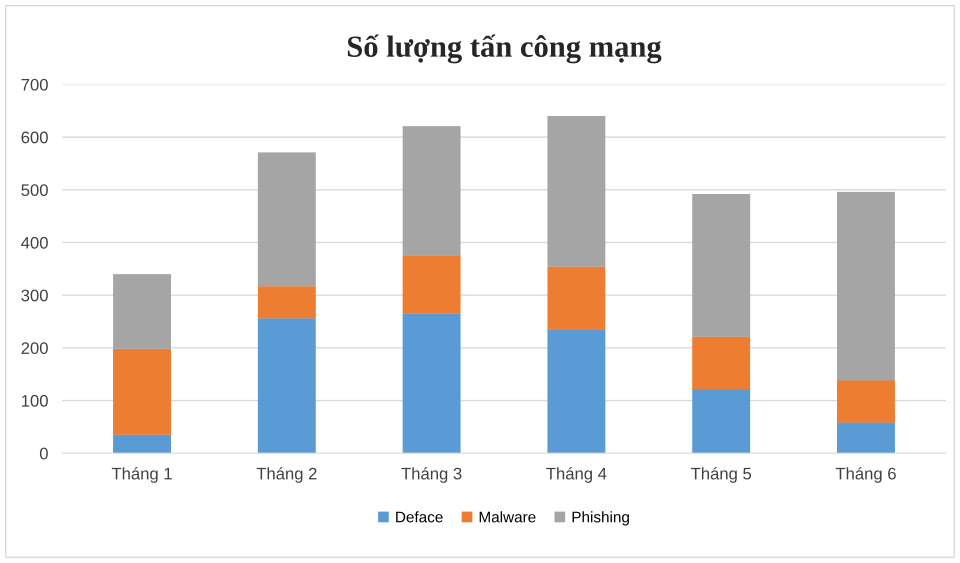 This screenshot has width=960, height=563. I want to click on legend-label: Deface, so click(419, 516).